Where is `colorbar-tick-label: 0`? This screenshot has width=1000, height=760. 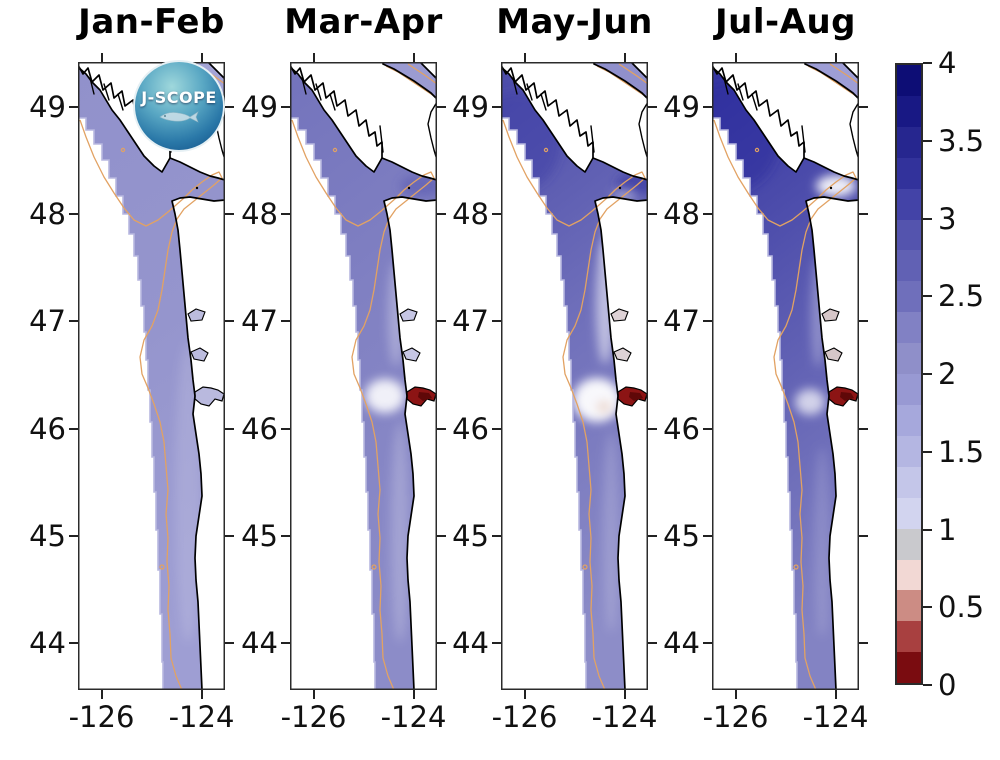
colorbar-tick-label: 0 is located at coordinates (947, 685).